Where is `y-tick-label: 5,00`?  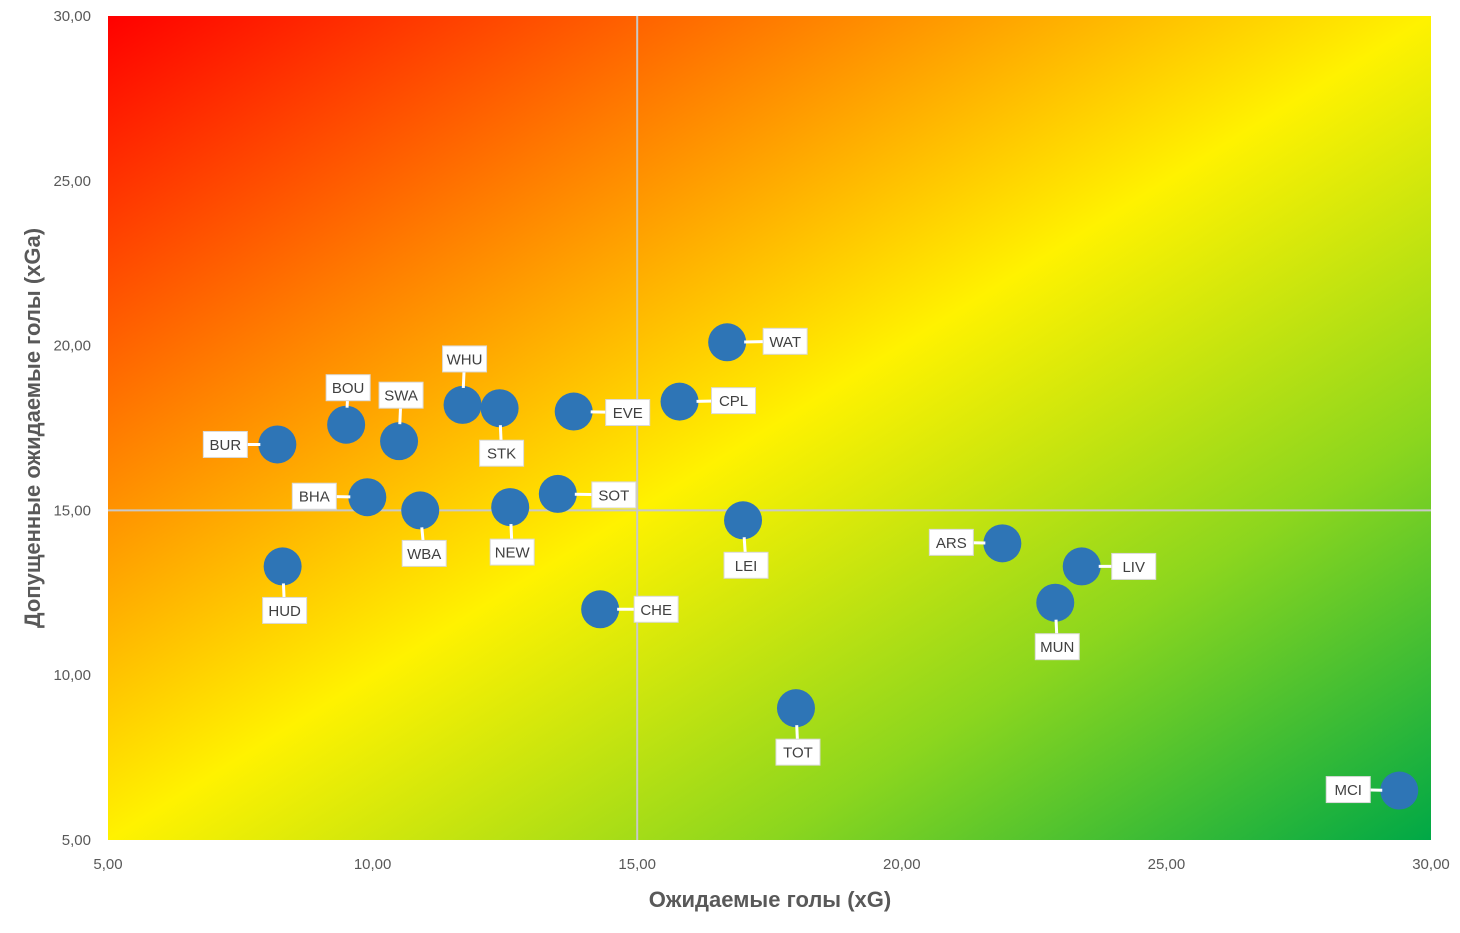
y-tick-label: 5,00 is located at coordinates (76, 840).